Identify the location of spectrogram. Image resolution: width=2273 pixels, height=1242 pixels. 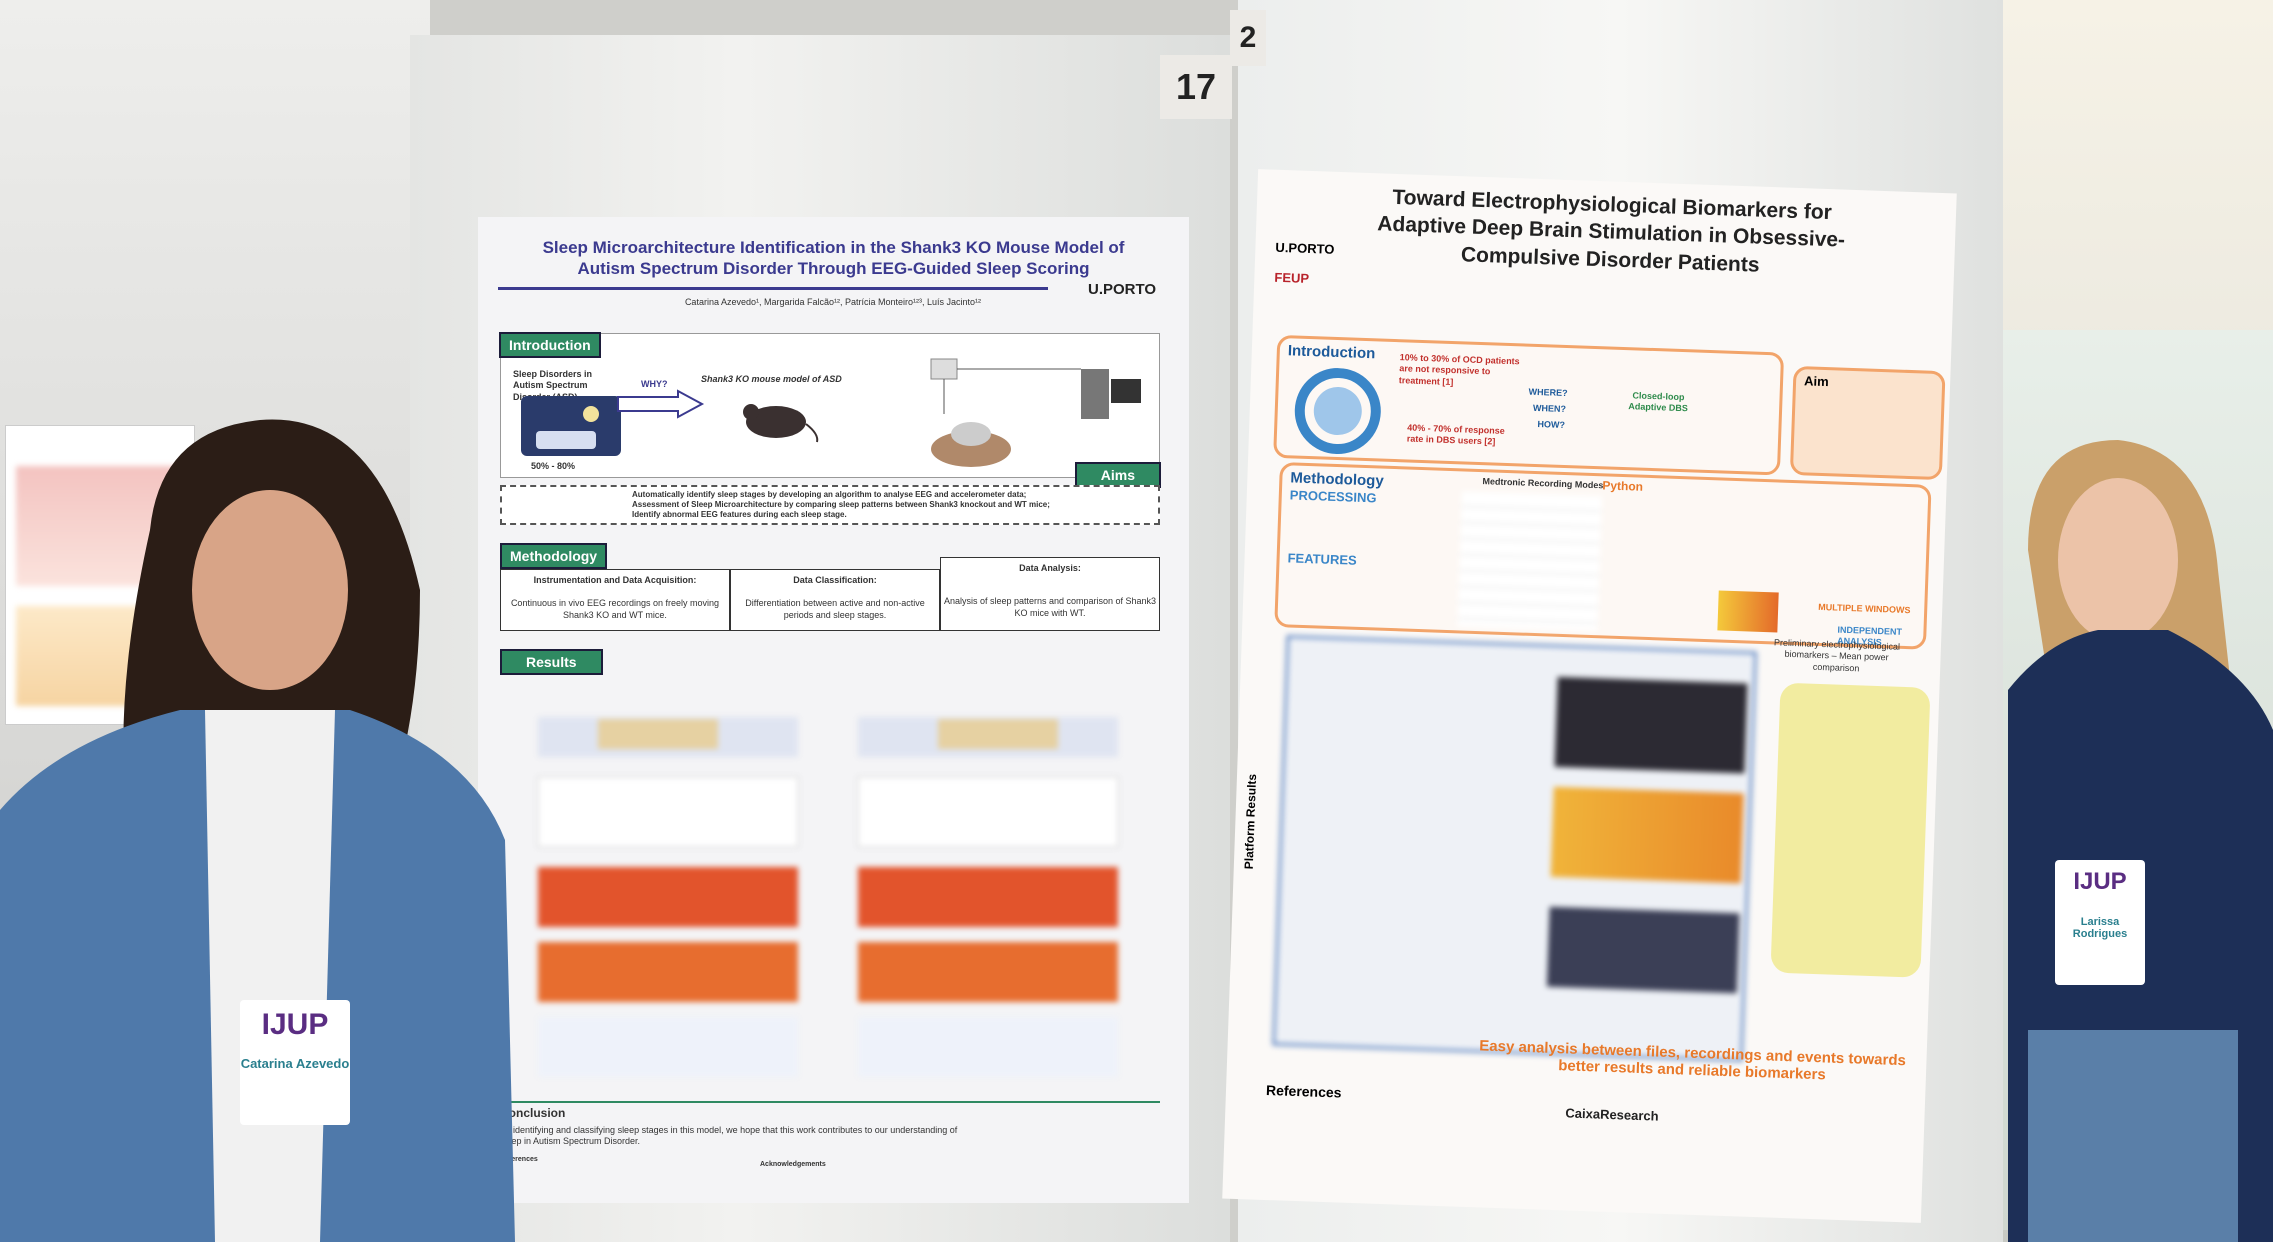
(1748, 611).